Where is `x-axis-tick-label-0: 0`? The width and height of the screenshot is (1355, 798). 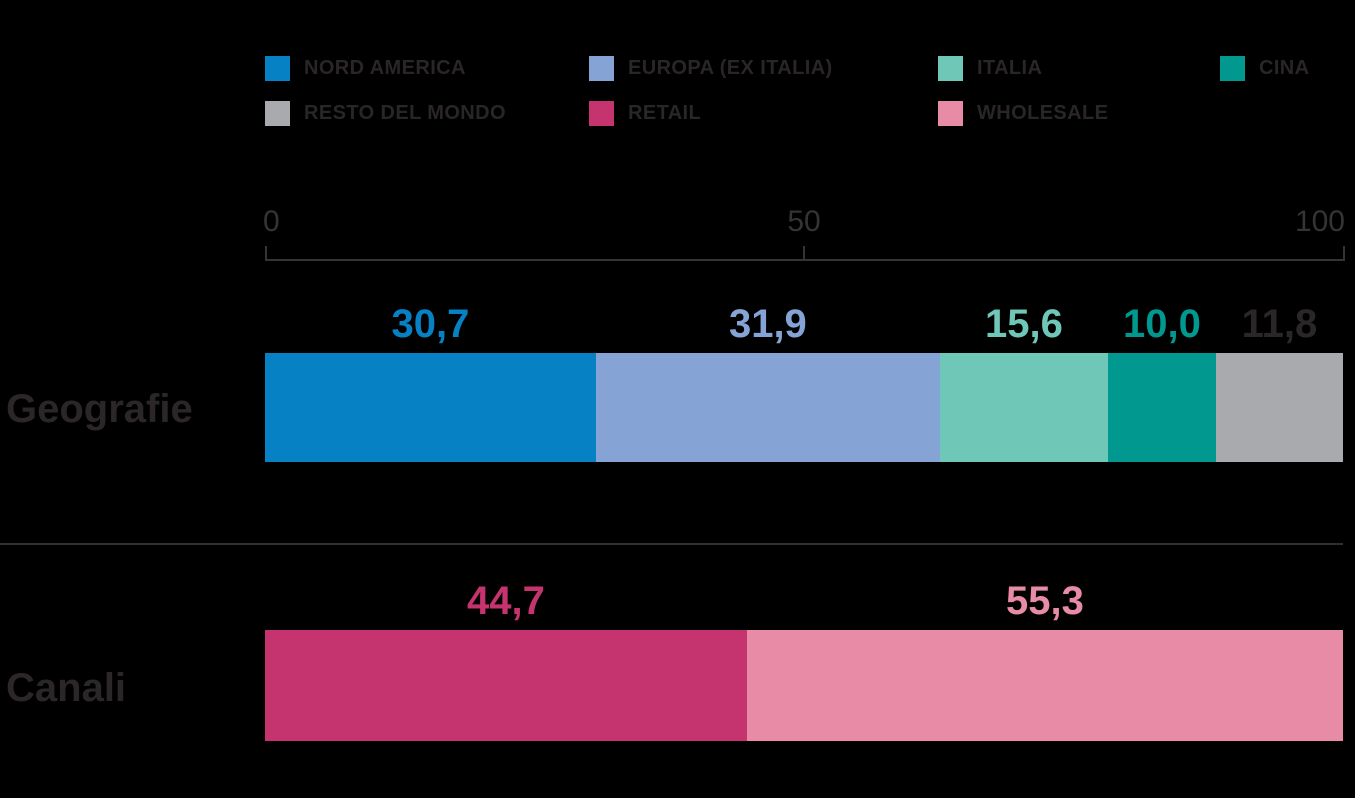
x-axis-tick-label-0: 0 is located at coordinates (271, 221).